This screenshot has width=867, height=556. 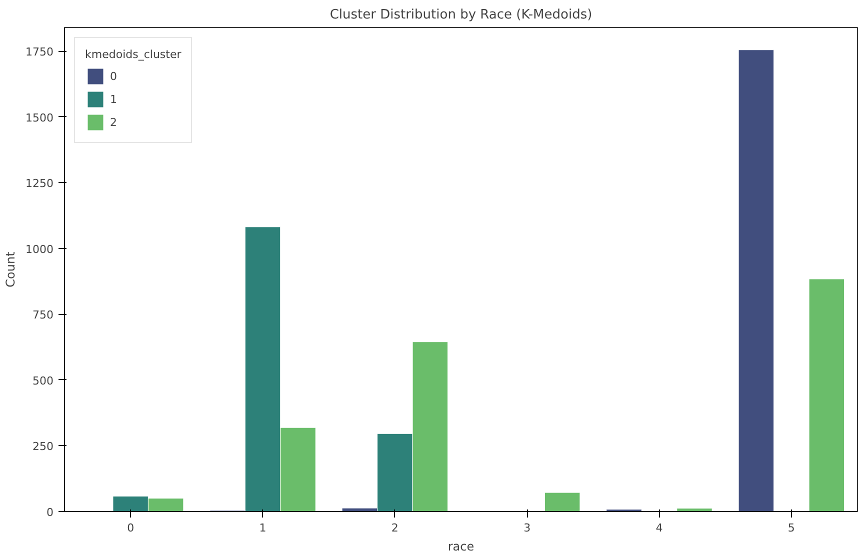 I want to click on x-tick-label: 3, so click(x=527, y=528).